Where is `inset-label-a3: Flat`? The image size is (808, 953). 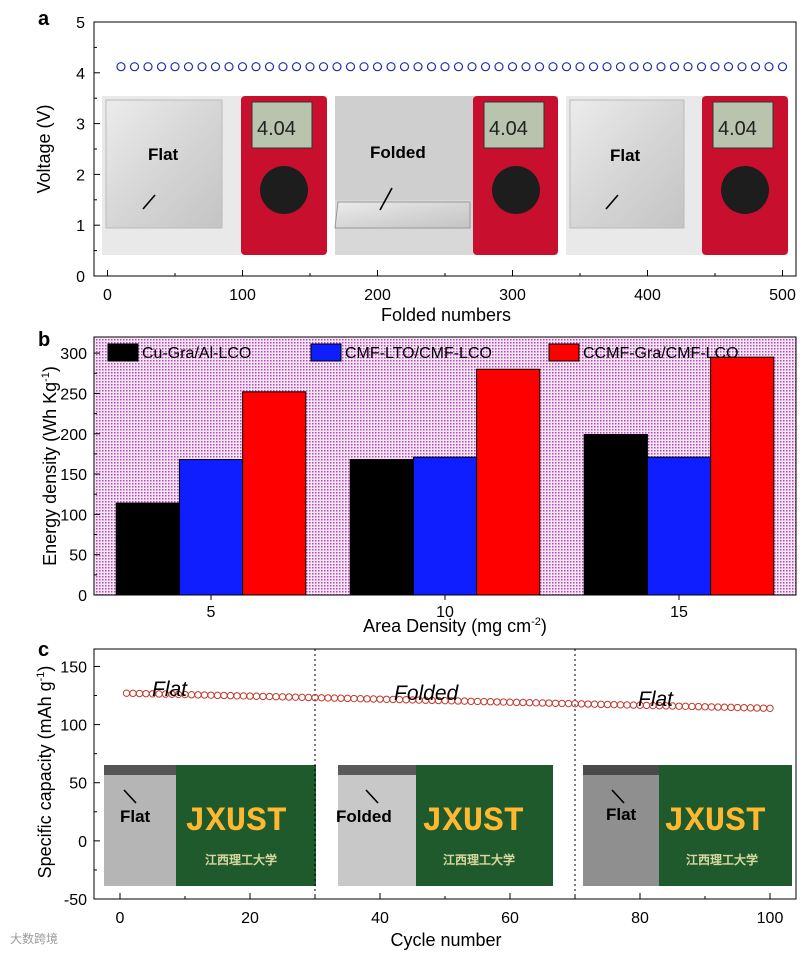
inset-label-a3: Flat is located at coordinates (625, 155).